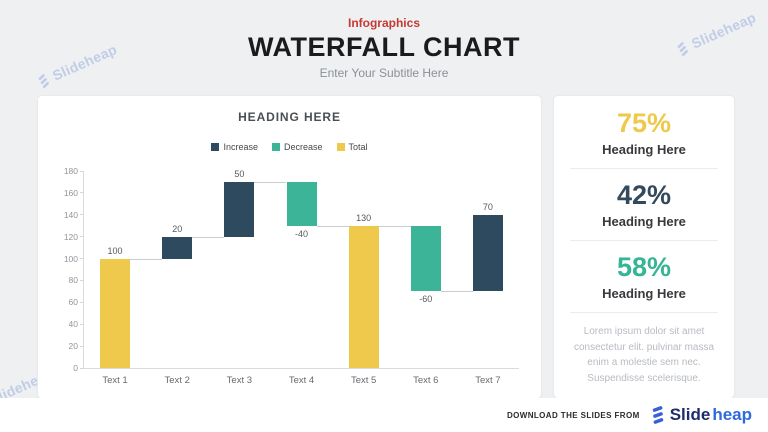 The image size is (768, 432). I want to click on x-axis-category-label: Text 4, so click(301, 380).